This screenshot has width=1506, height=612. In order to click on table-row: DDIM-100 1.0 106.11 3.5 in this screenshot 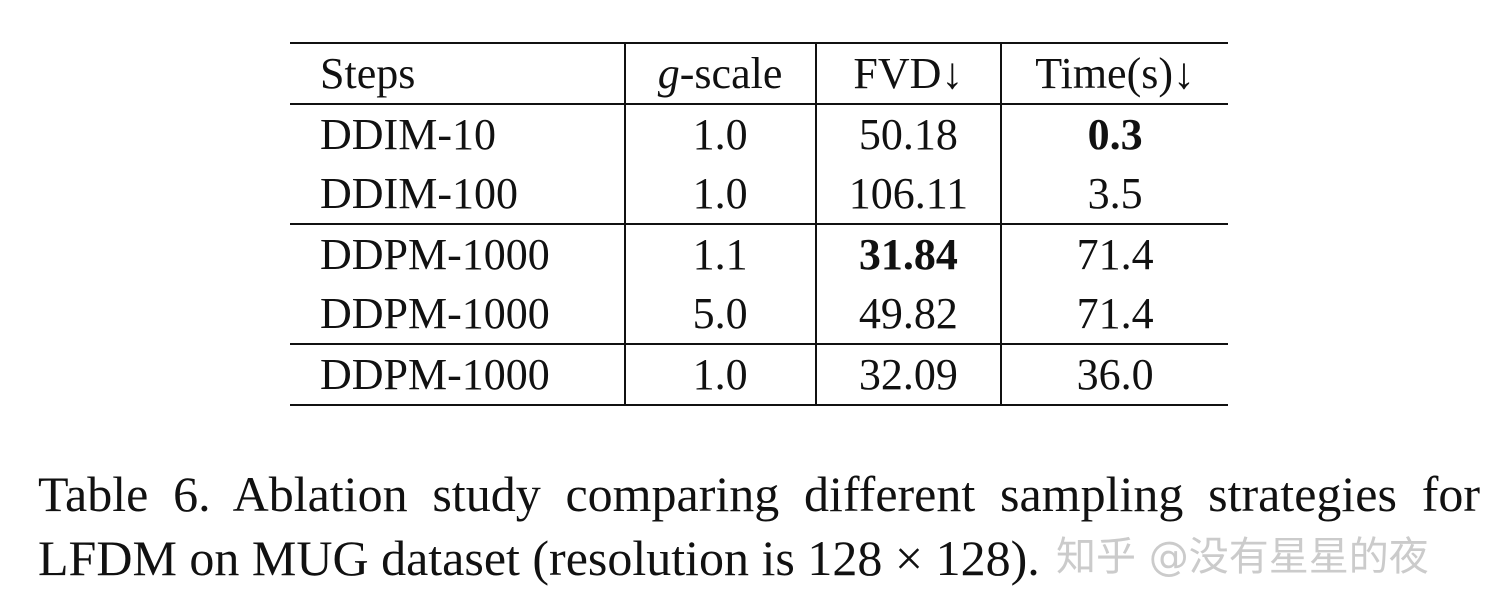, I will do `click(759, 194)`.